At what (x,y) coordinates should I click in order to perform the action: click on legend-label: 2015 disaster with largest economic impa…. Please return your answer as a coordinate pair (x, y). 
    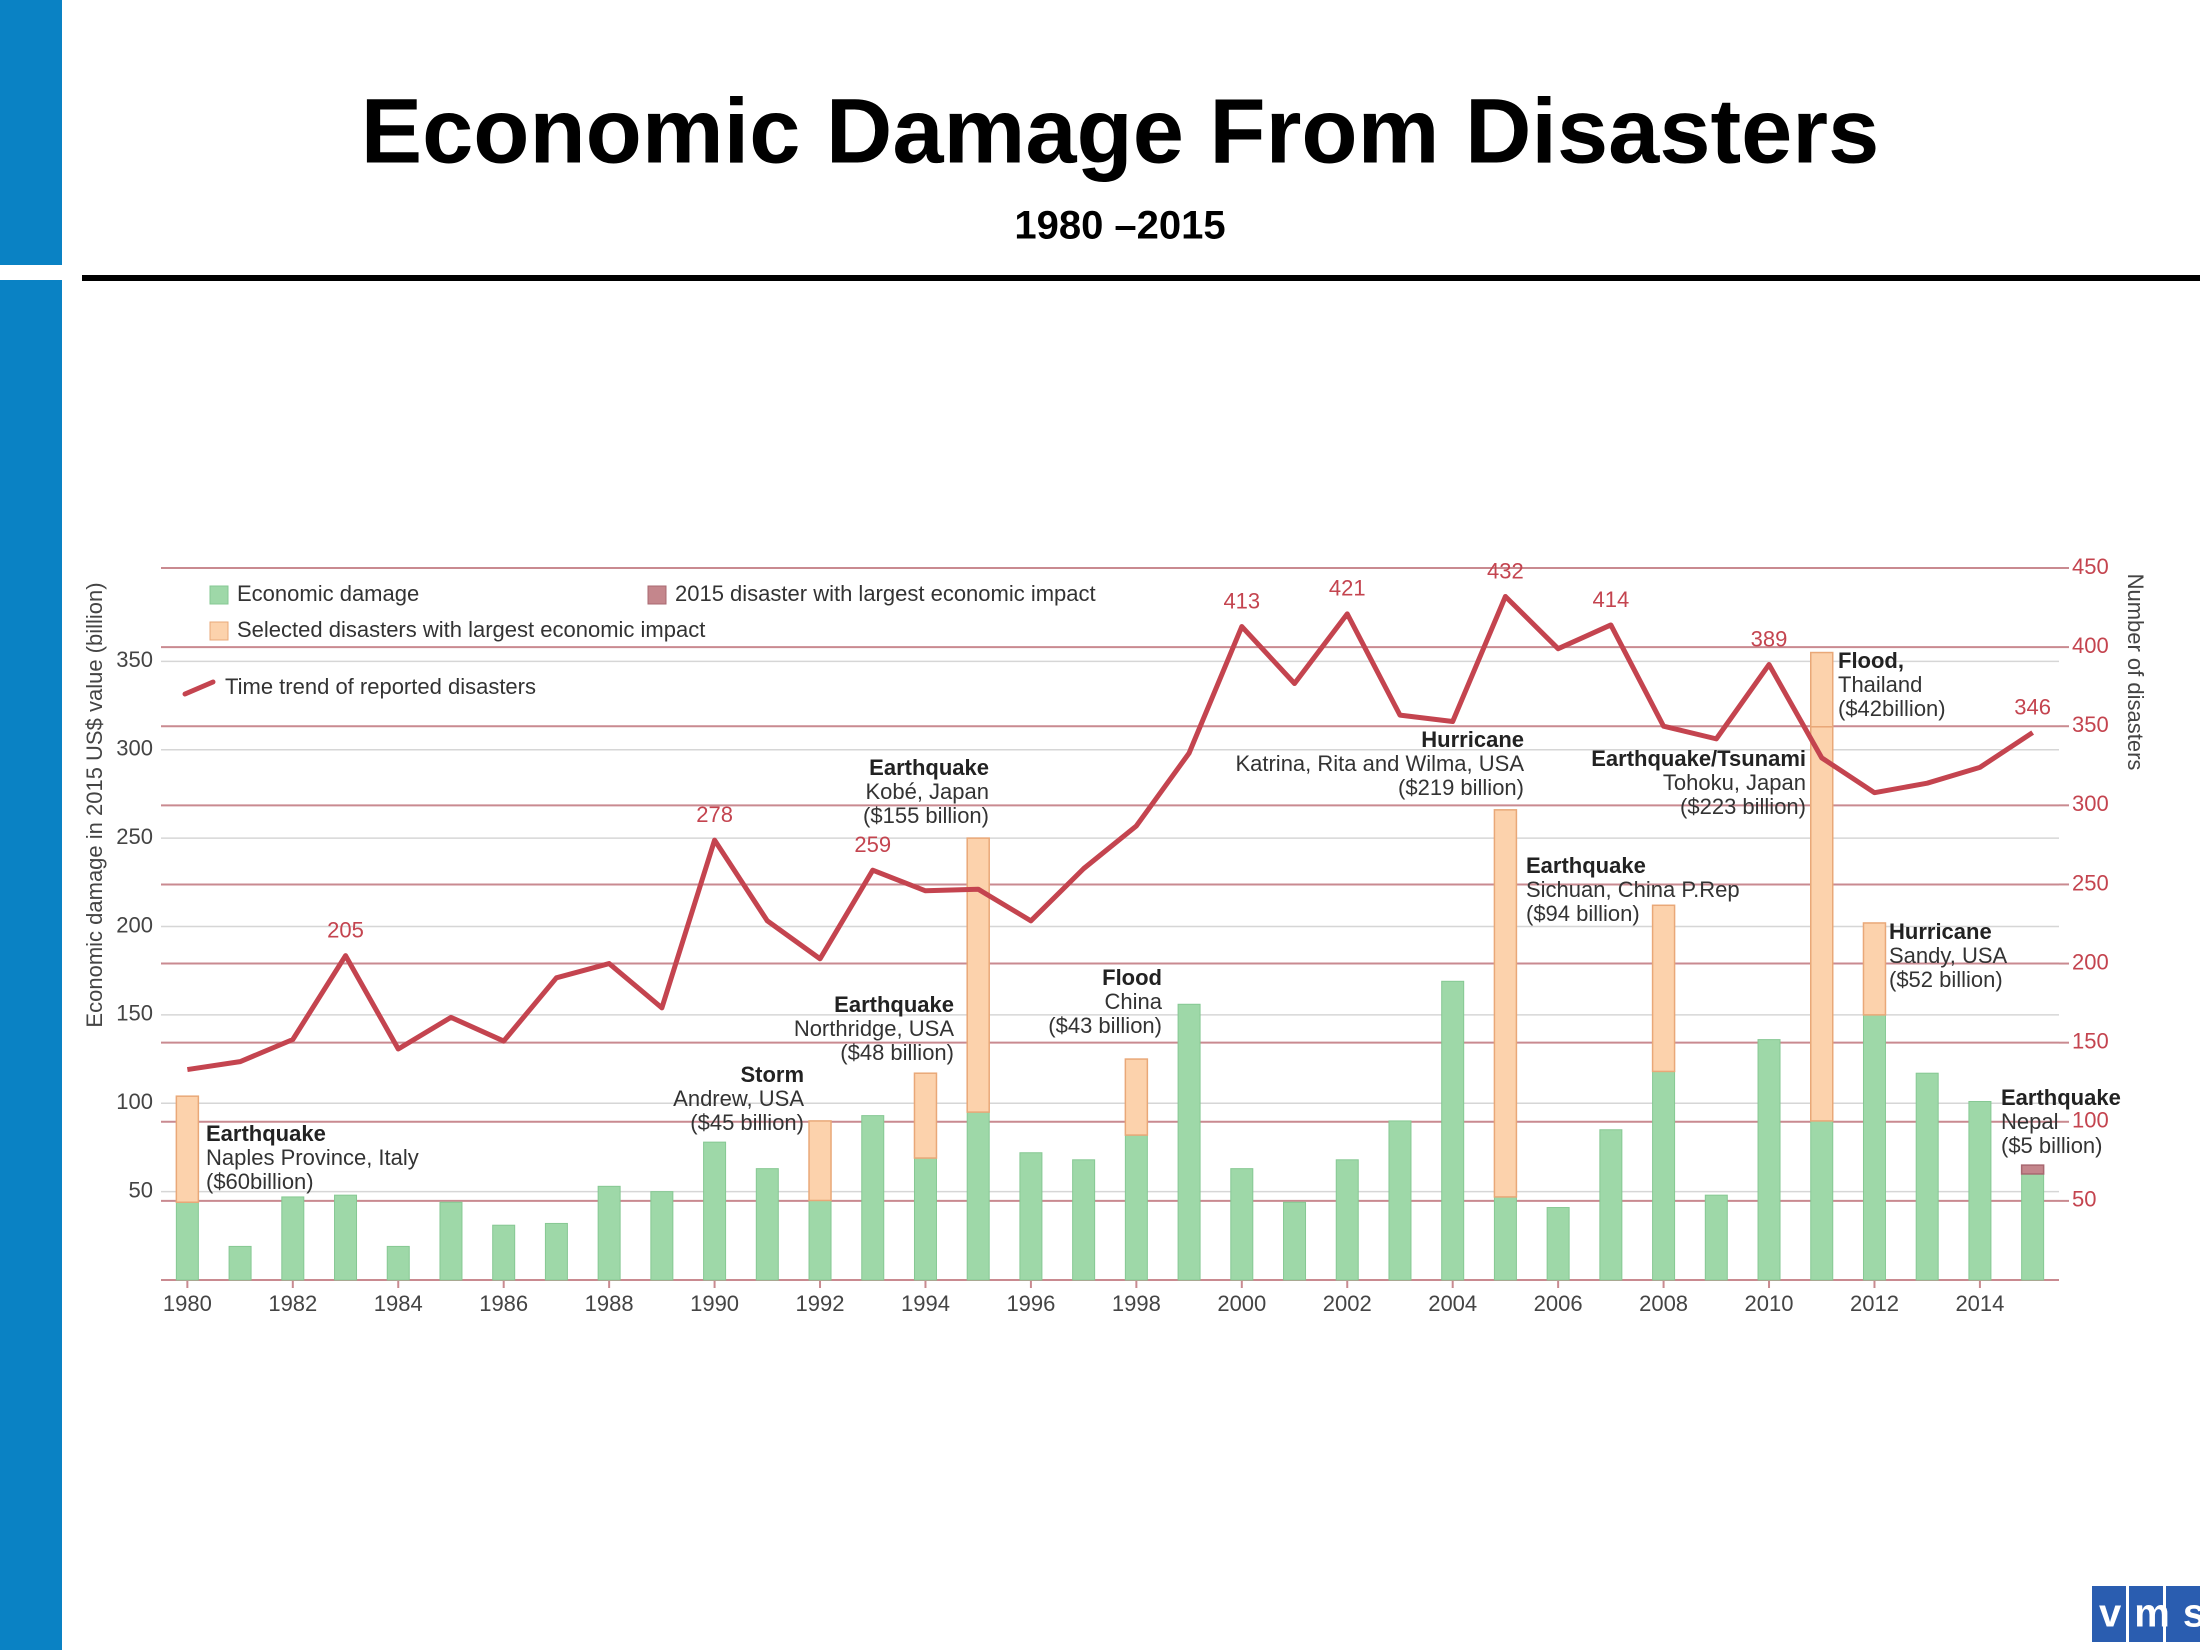
    Looking at the image, I should click on (885, 593).